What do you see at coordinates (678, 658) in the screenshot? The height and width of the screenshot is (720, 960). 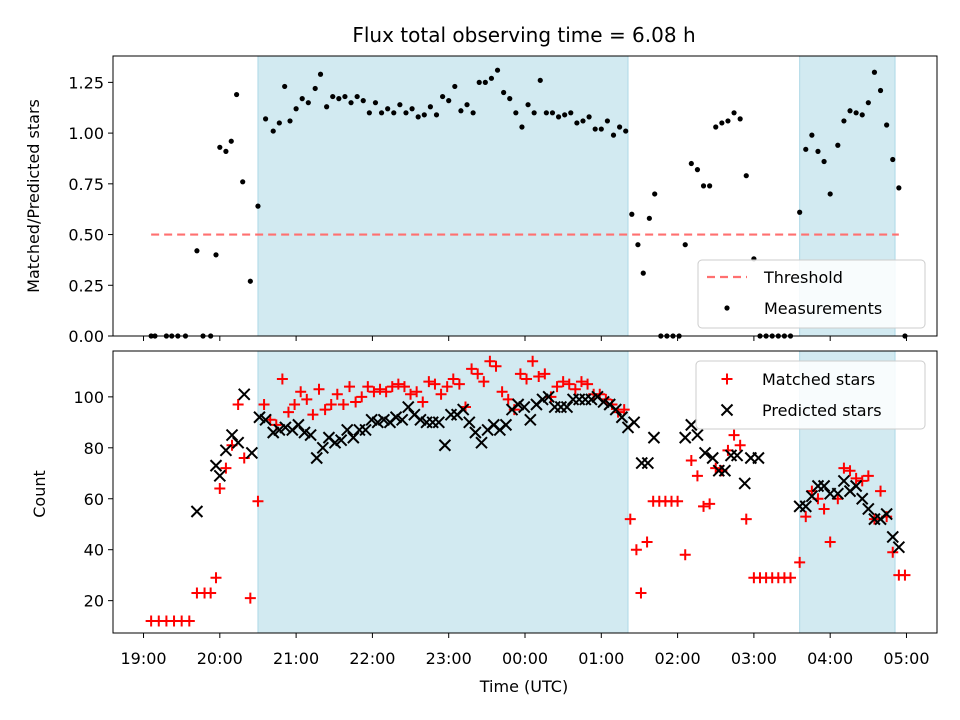 I see `x-tick-label: 02:00` at bounding box center [678, 658].